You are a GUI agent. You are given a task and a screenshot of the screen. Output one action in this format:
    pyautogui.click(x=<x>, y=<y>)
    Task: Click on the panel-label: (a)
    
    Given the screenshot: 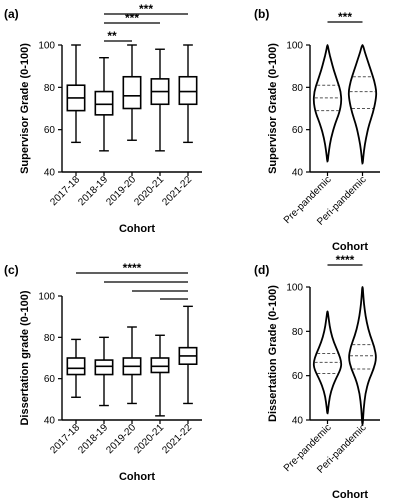 What is the action you would take?
    pyautogui.click(x=11, y=14)
    